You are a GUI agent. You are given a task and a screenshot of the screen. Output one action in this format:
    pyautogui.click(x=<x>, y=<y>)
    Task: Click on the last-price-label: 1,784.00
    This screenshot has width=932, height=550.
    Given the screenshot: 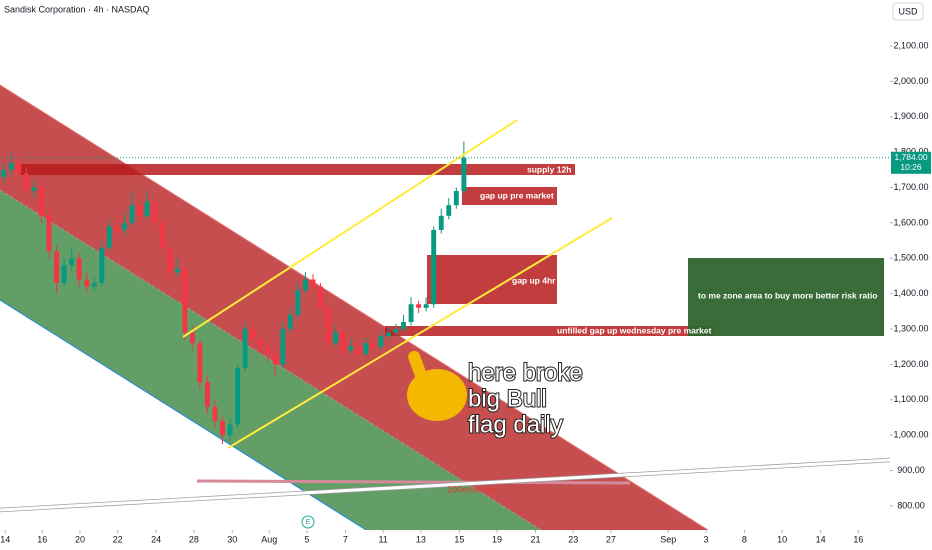 What is the action you would take?
    pyautogui.click(x=910, y=157)
    